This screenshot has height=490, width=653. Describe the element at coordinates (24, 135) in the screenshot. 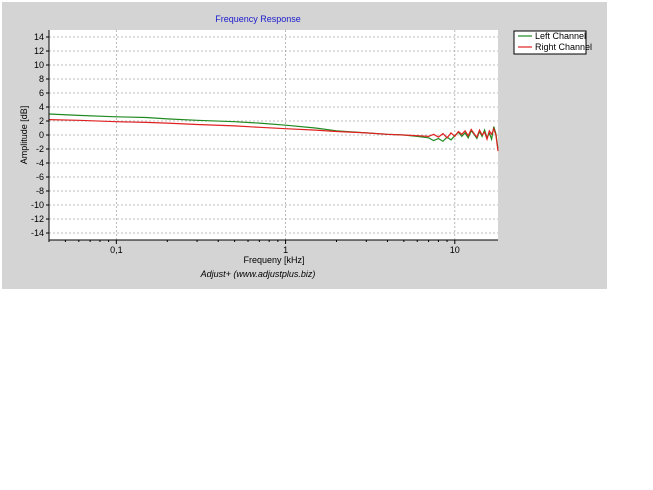

I see `y-axis-label: Amplitude [dB]` at that location.